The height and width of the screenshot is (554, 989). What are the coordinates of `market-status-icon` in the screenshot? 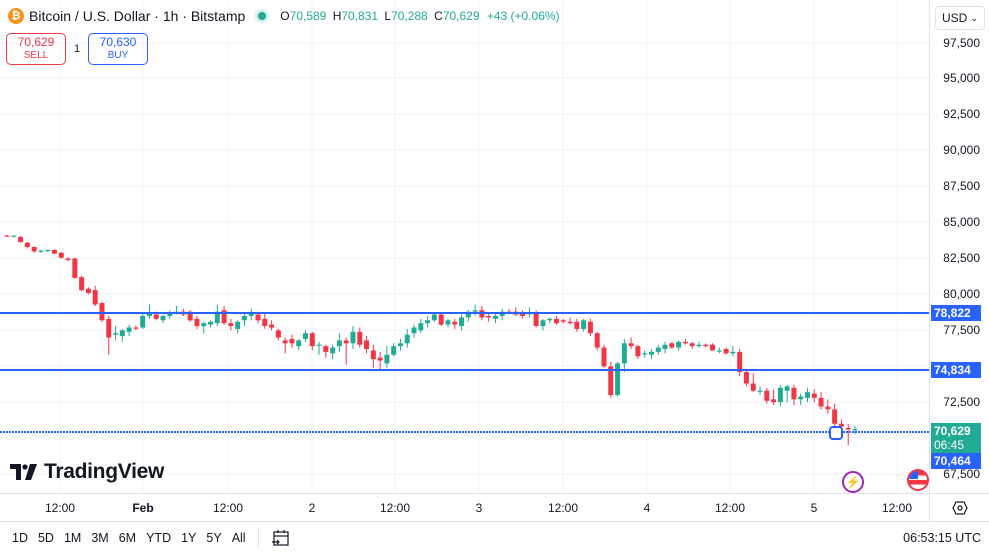 It's located at (262, 16).